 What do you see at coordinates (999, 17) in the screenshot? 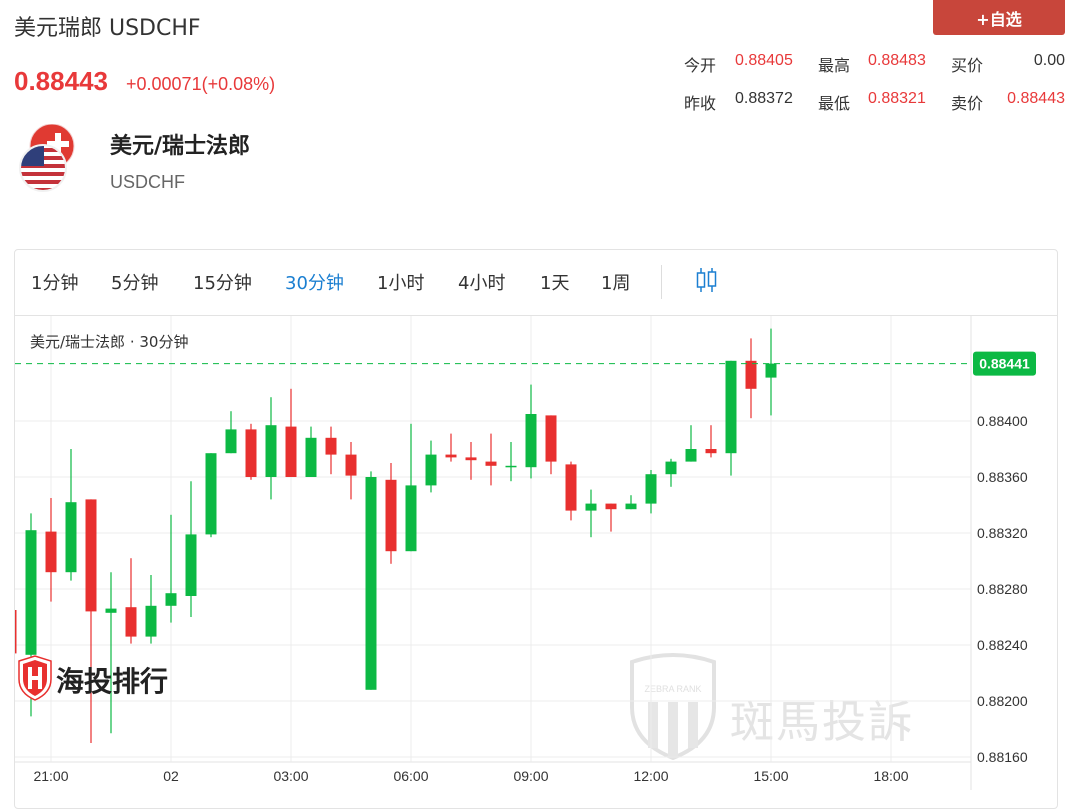
I see `add-watchlist-button: +自选` at bounding box center [999, 17].